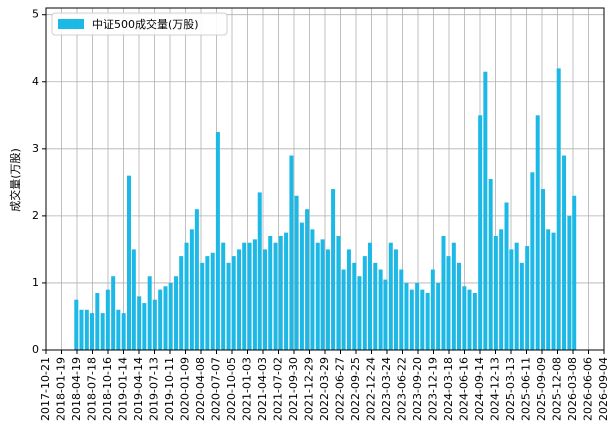 The height and width of the screenshot is (432, 615). I want to click on y-tick-label: 0, so click(35, 349).